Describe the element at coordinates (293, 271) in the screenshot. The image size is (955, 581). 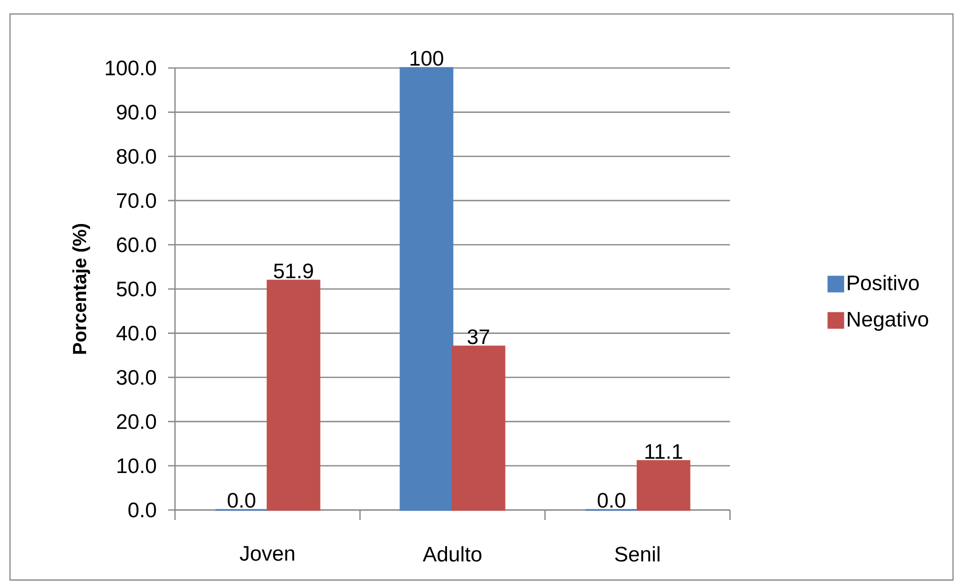
I see `data-label: 51.9` at that location.